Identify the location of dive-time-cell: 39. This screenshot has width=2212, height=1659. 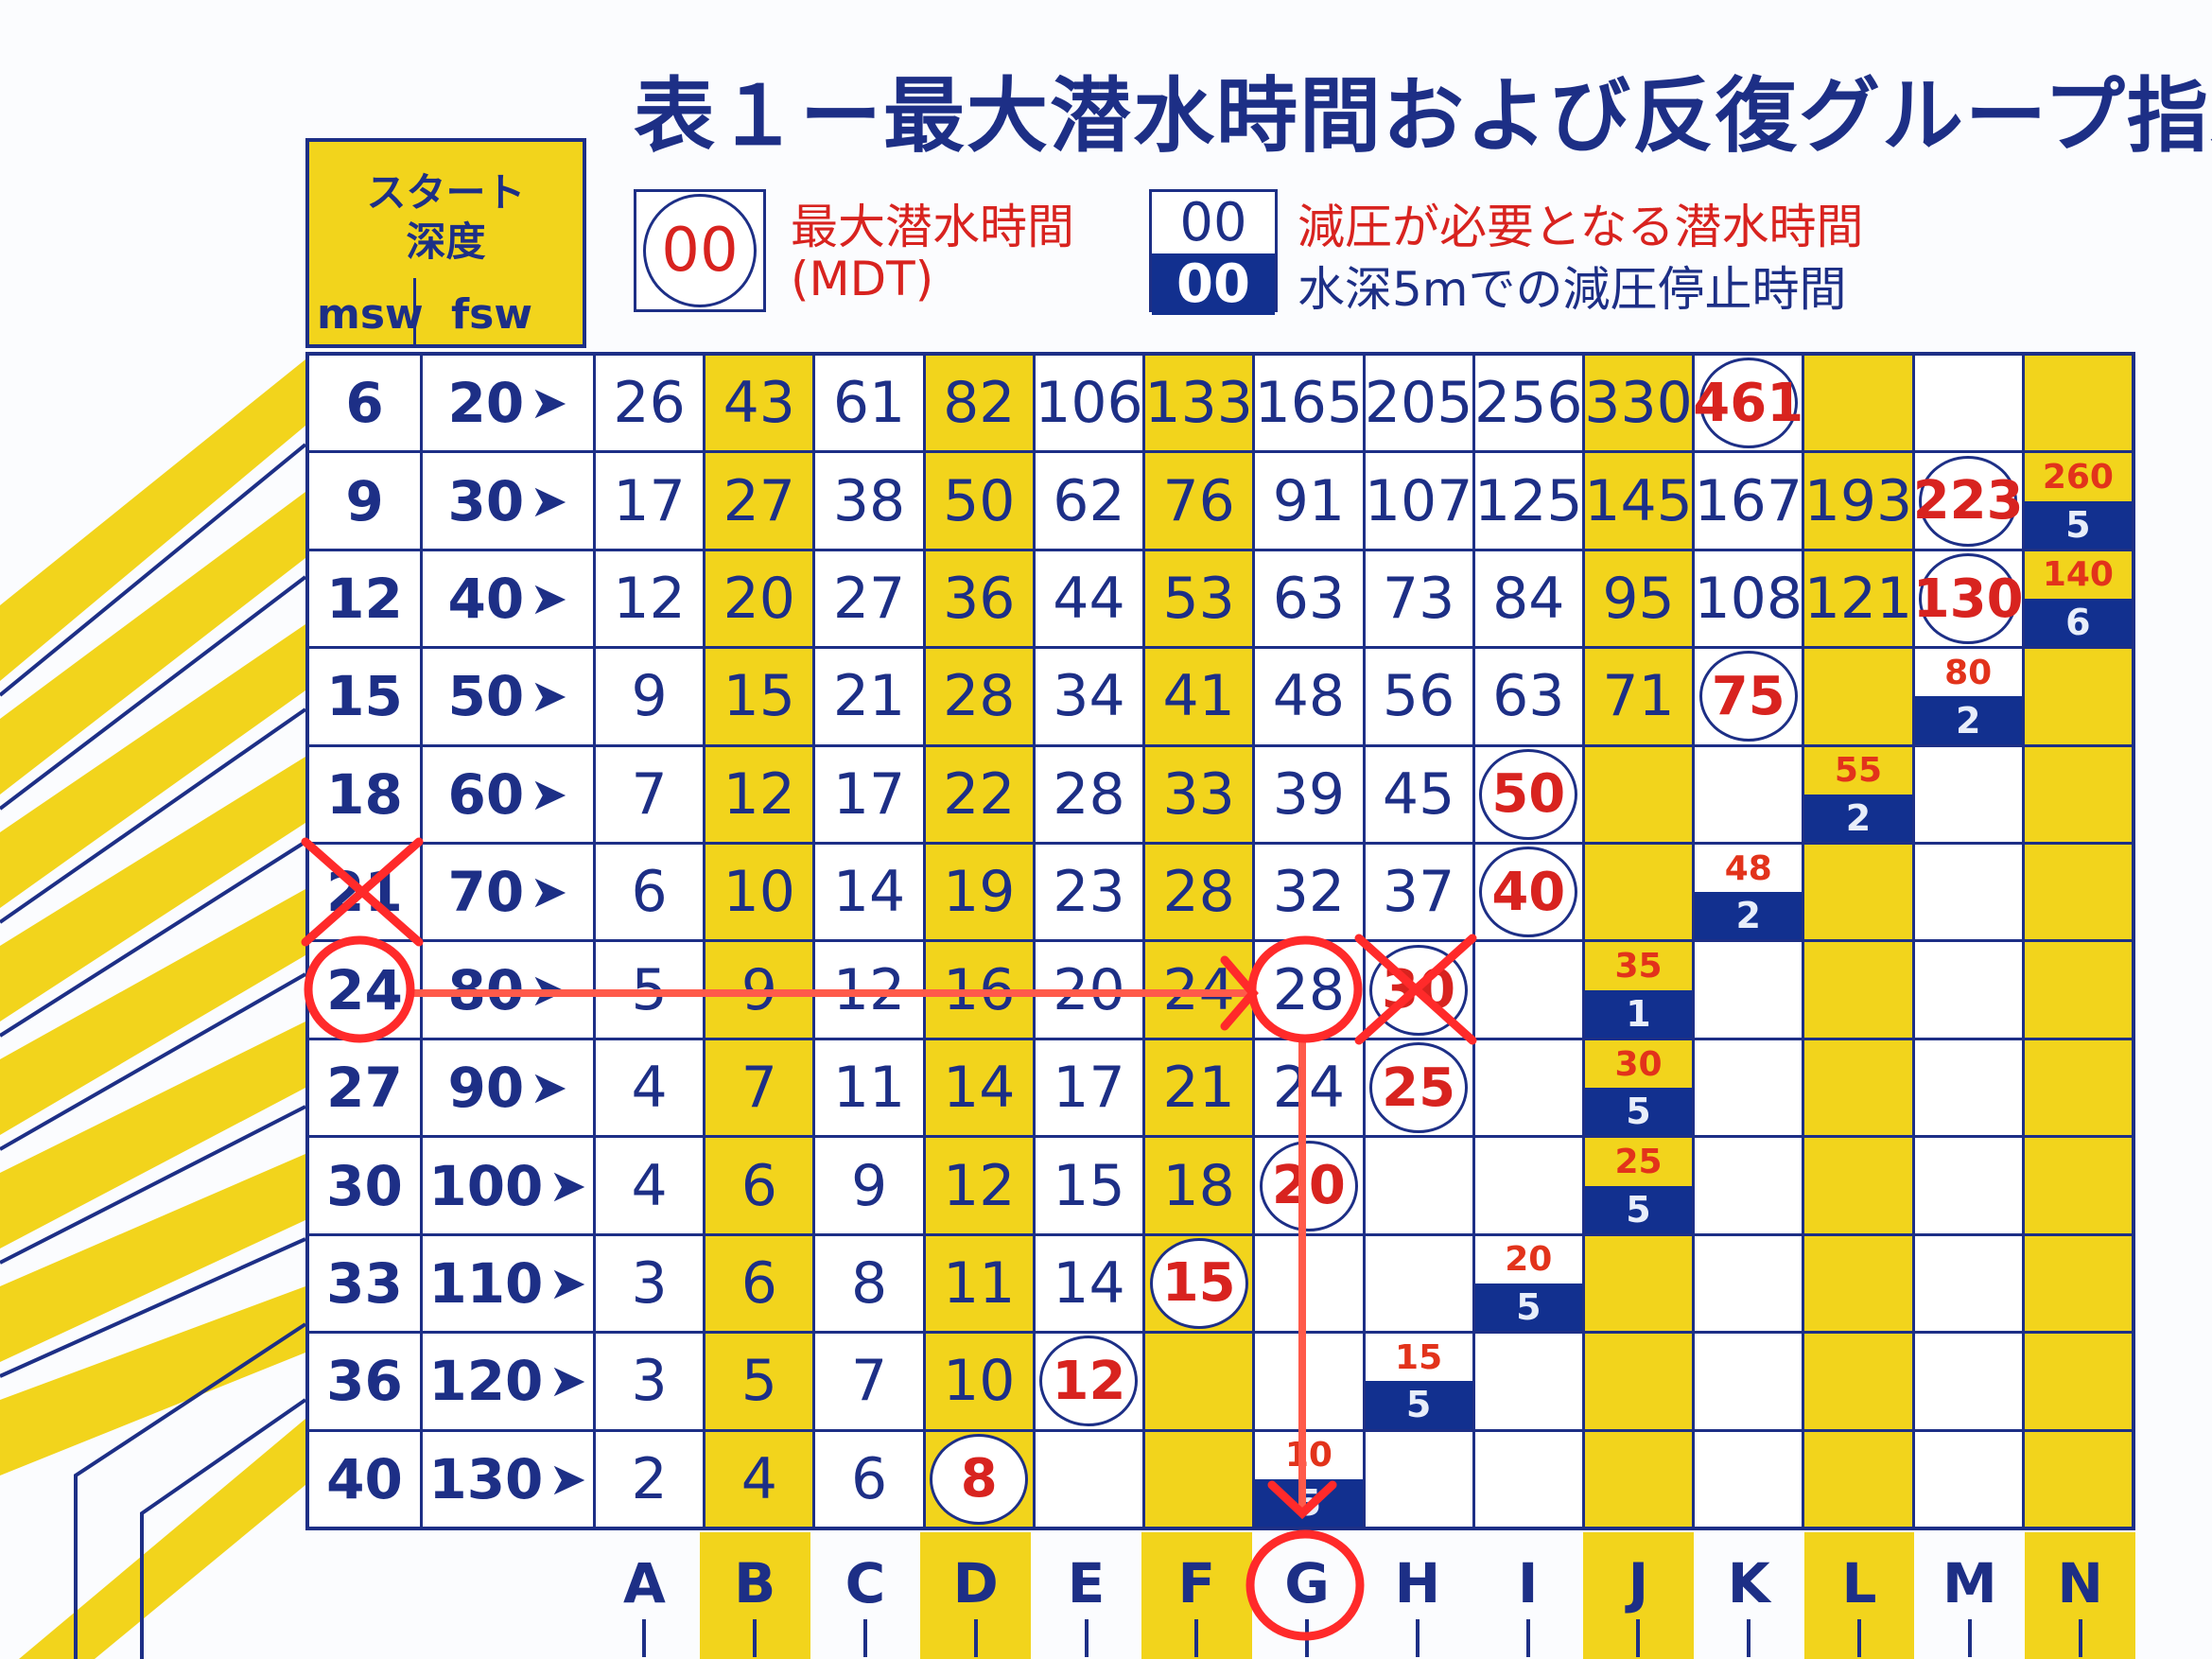
(1309, 794).